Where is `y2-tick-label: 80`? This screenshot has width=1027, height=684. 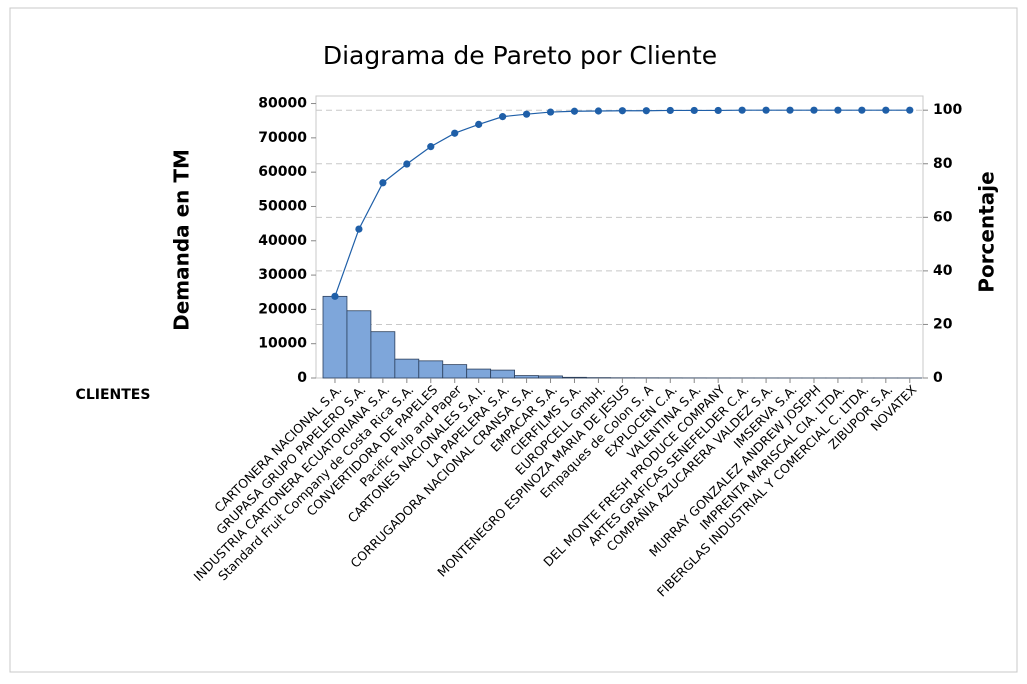
y2-tick-label: 80 is located at coordinates (943, 164).